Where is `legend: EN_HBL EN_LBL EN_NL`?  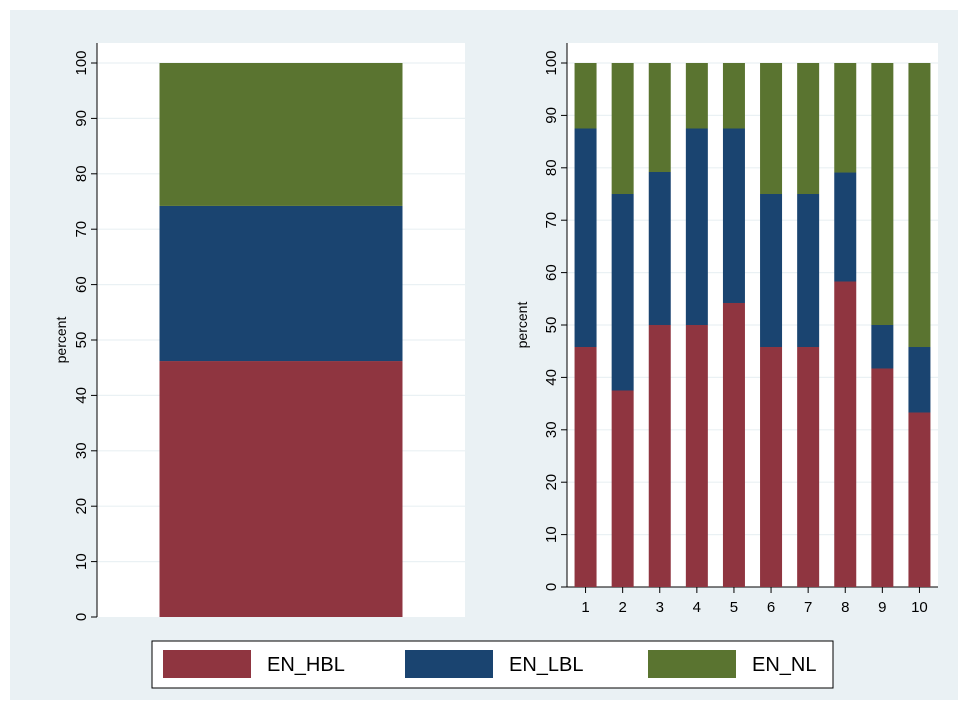 legend: EN_HBL EN_LBL EN_NL is located at coordinates (492, 664).